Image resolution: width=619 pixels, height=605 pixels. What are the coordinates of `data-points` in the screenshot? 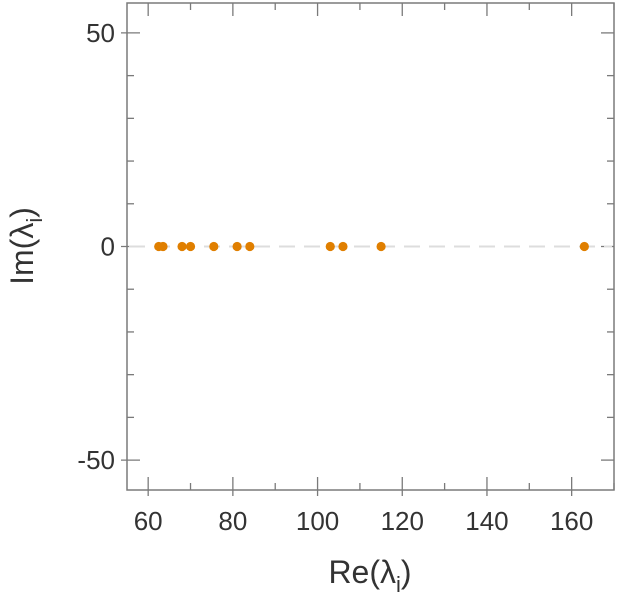 It's located at (371, 246).